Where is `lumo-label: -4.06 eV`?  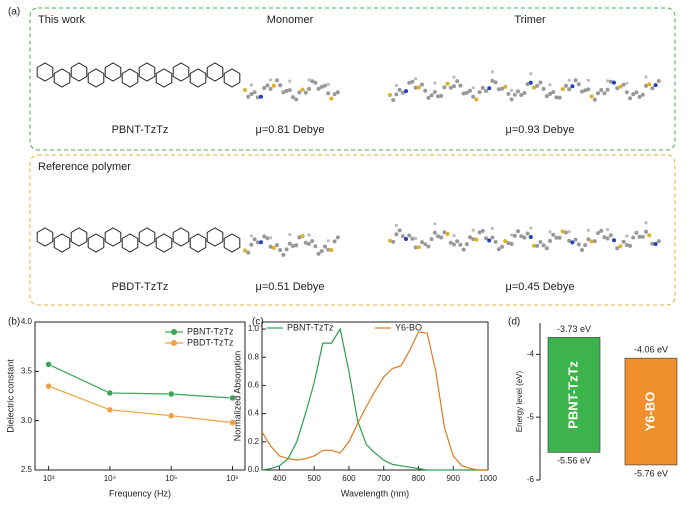 lumo-label: -4.06 eV is located at coordinates (651, 350).